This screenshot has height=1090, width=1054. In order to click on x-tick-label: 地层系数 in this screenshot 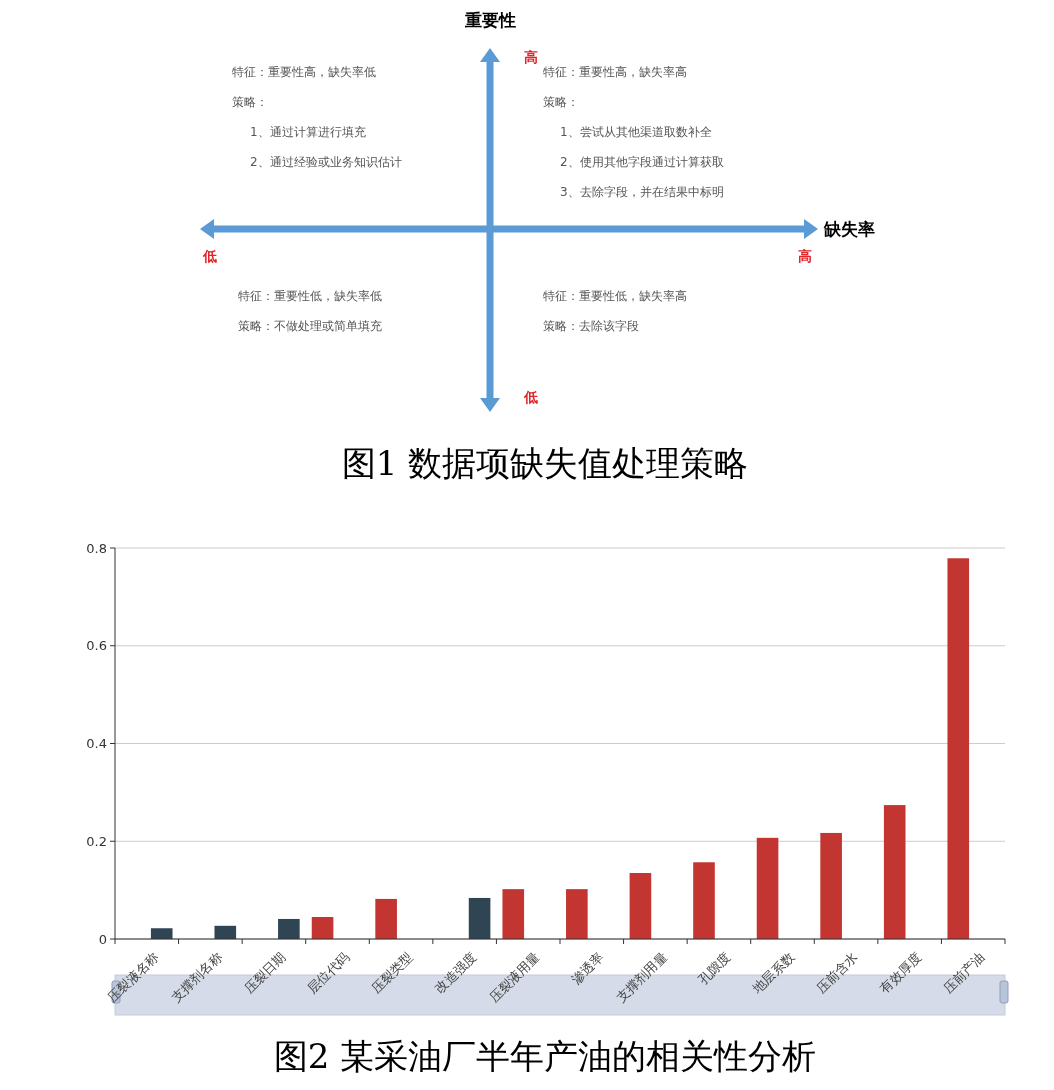, I will do `click(773, 973)`.